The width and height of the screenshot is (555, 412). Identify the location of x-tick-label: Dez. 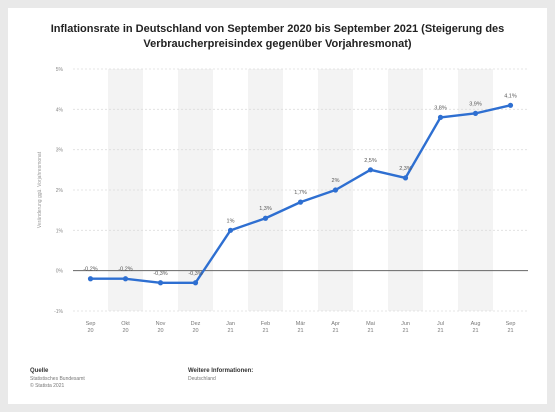
(196, 324).